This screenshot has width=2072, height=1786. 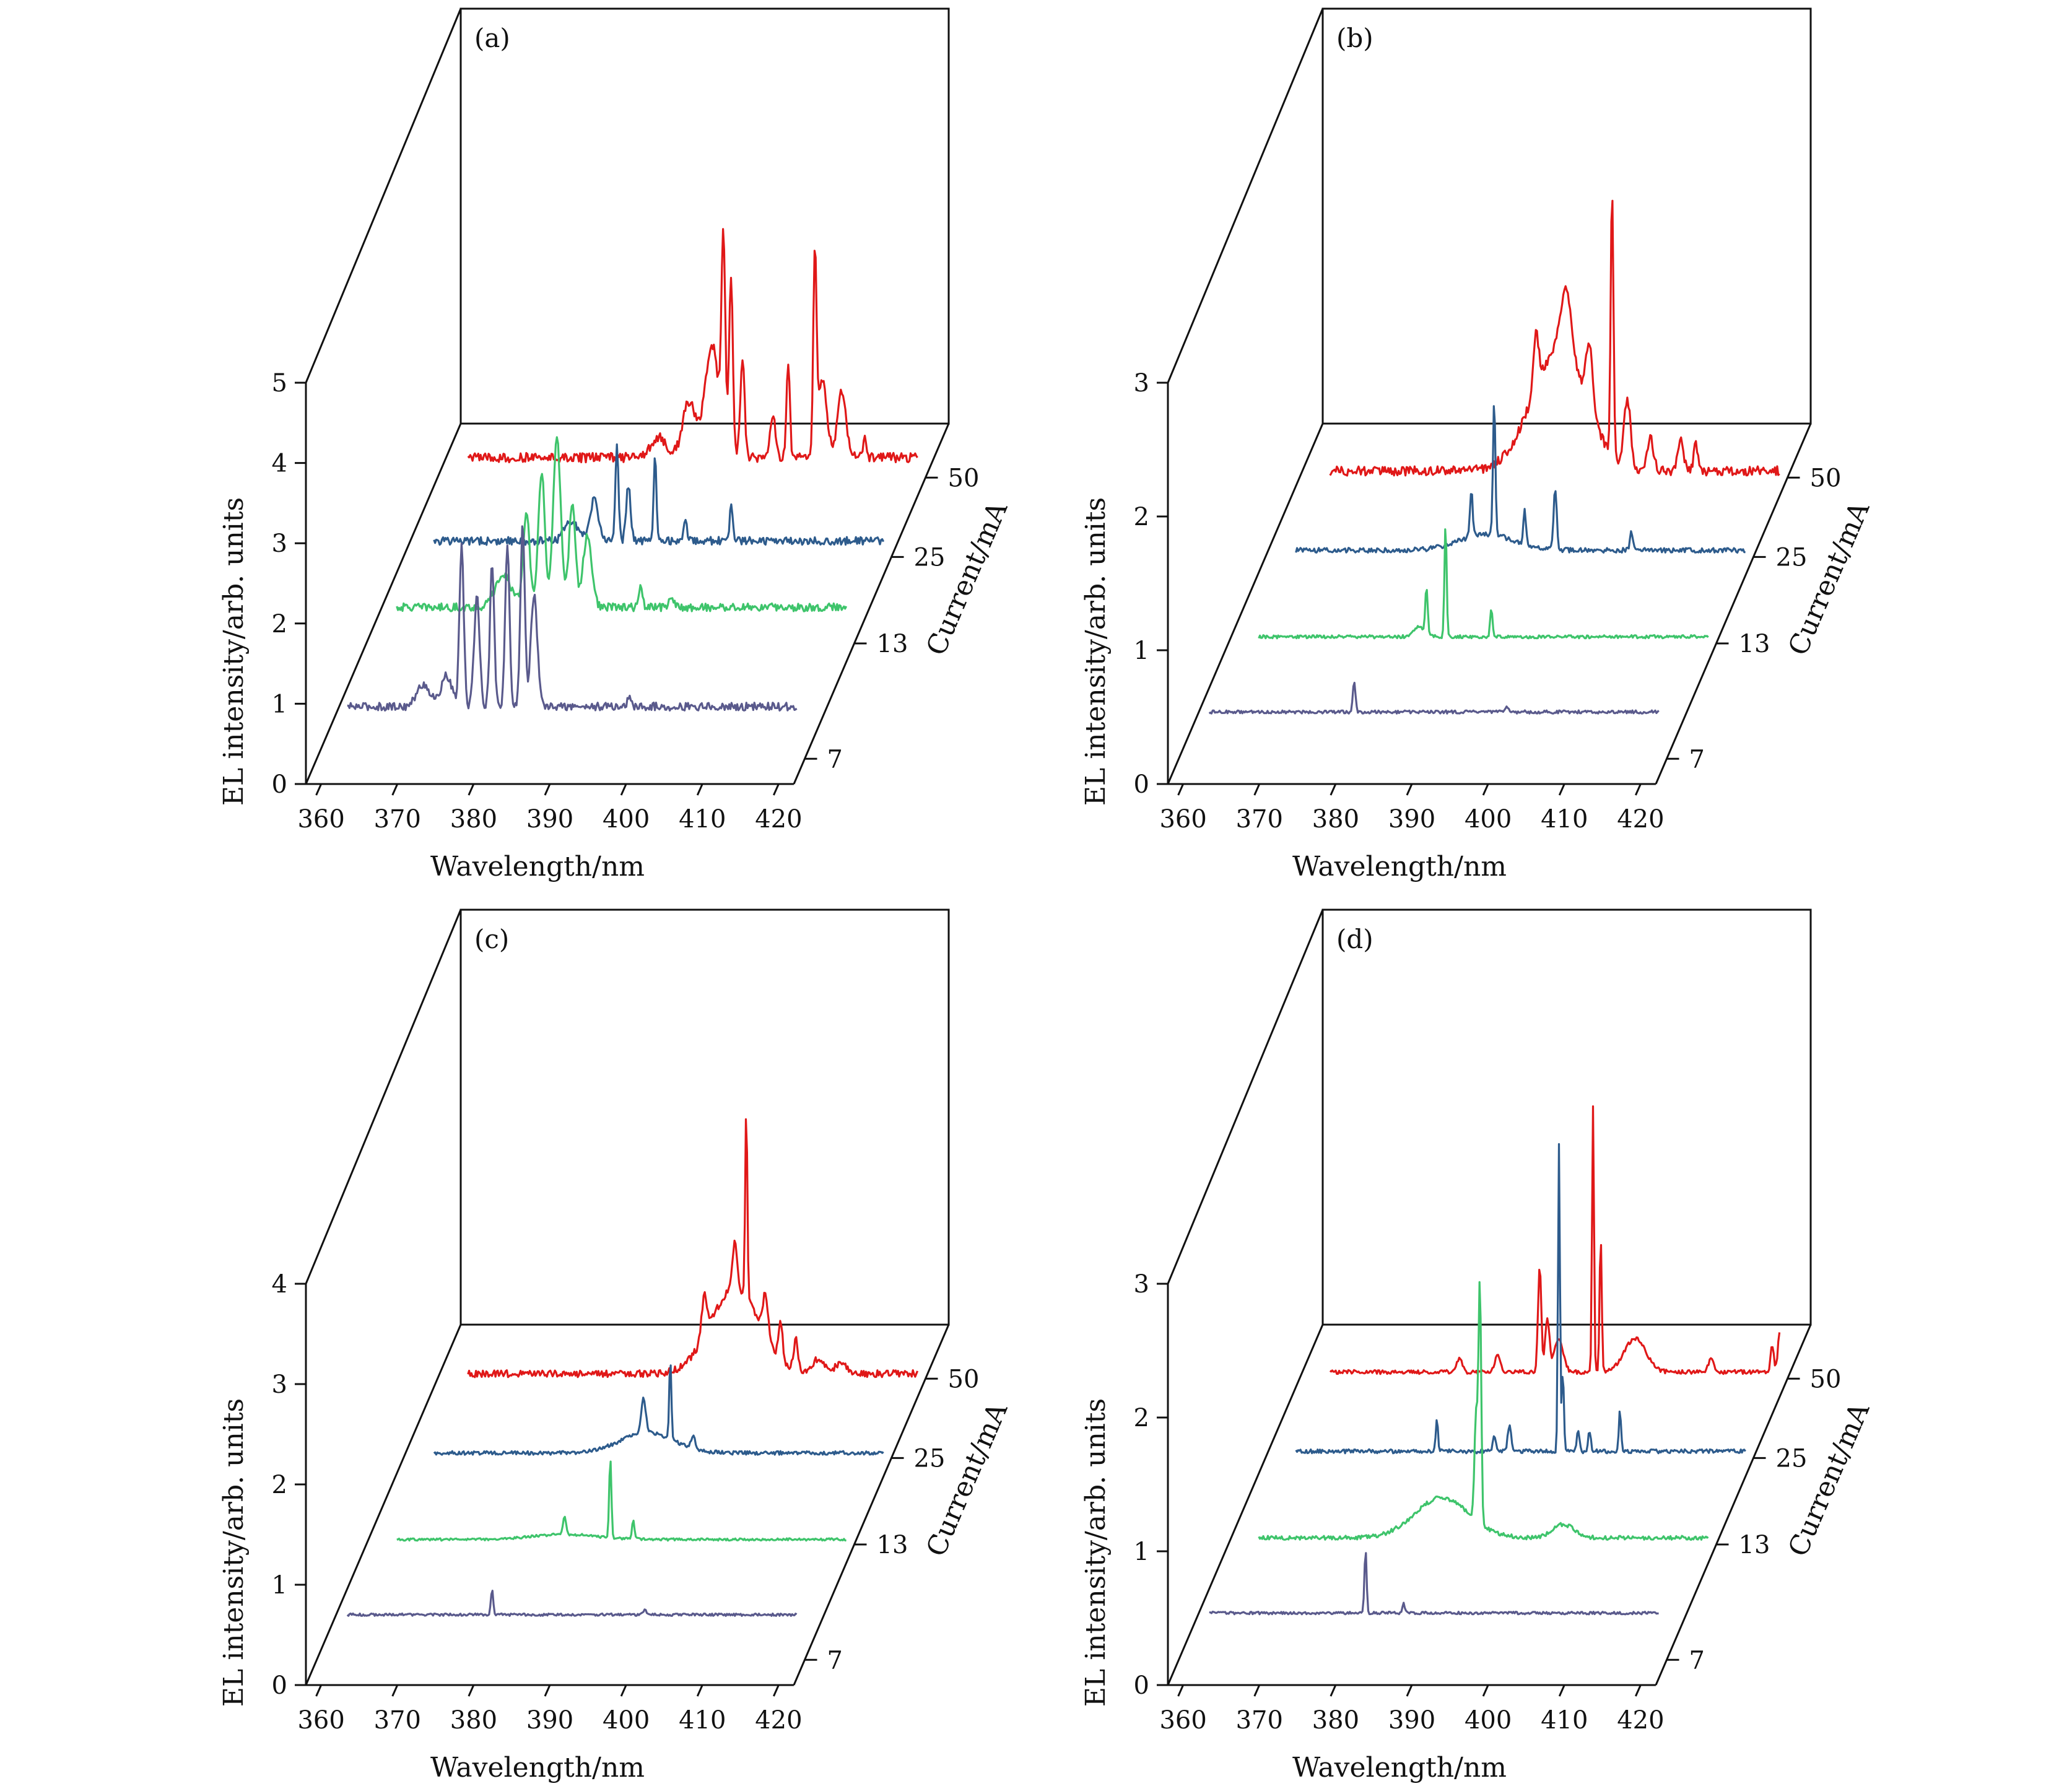 What do you see at coordinates (704, 216) in the screenshot?
I see `back-wall` at bounding box center [704, 216].